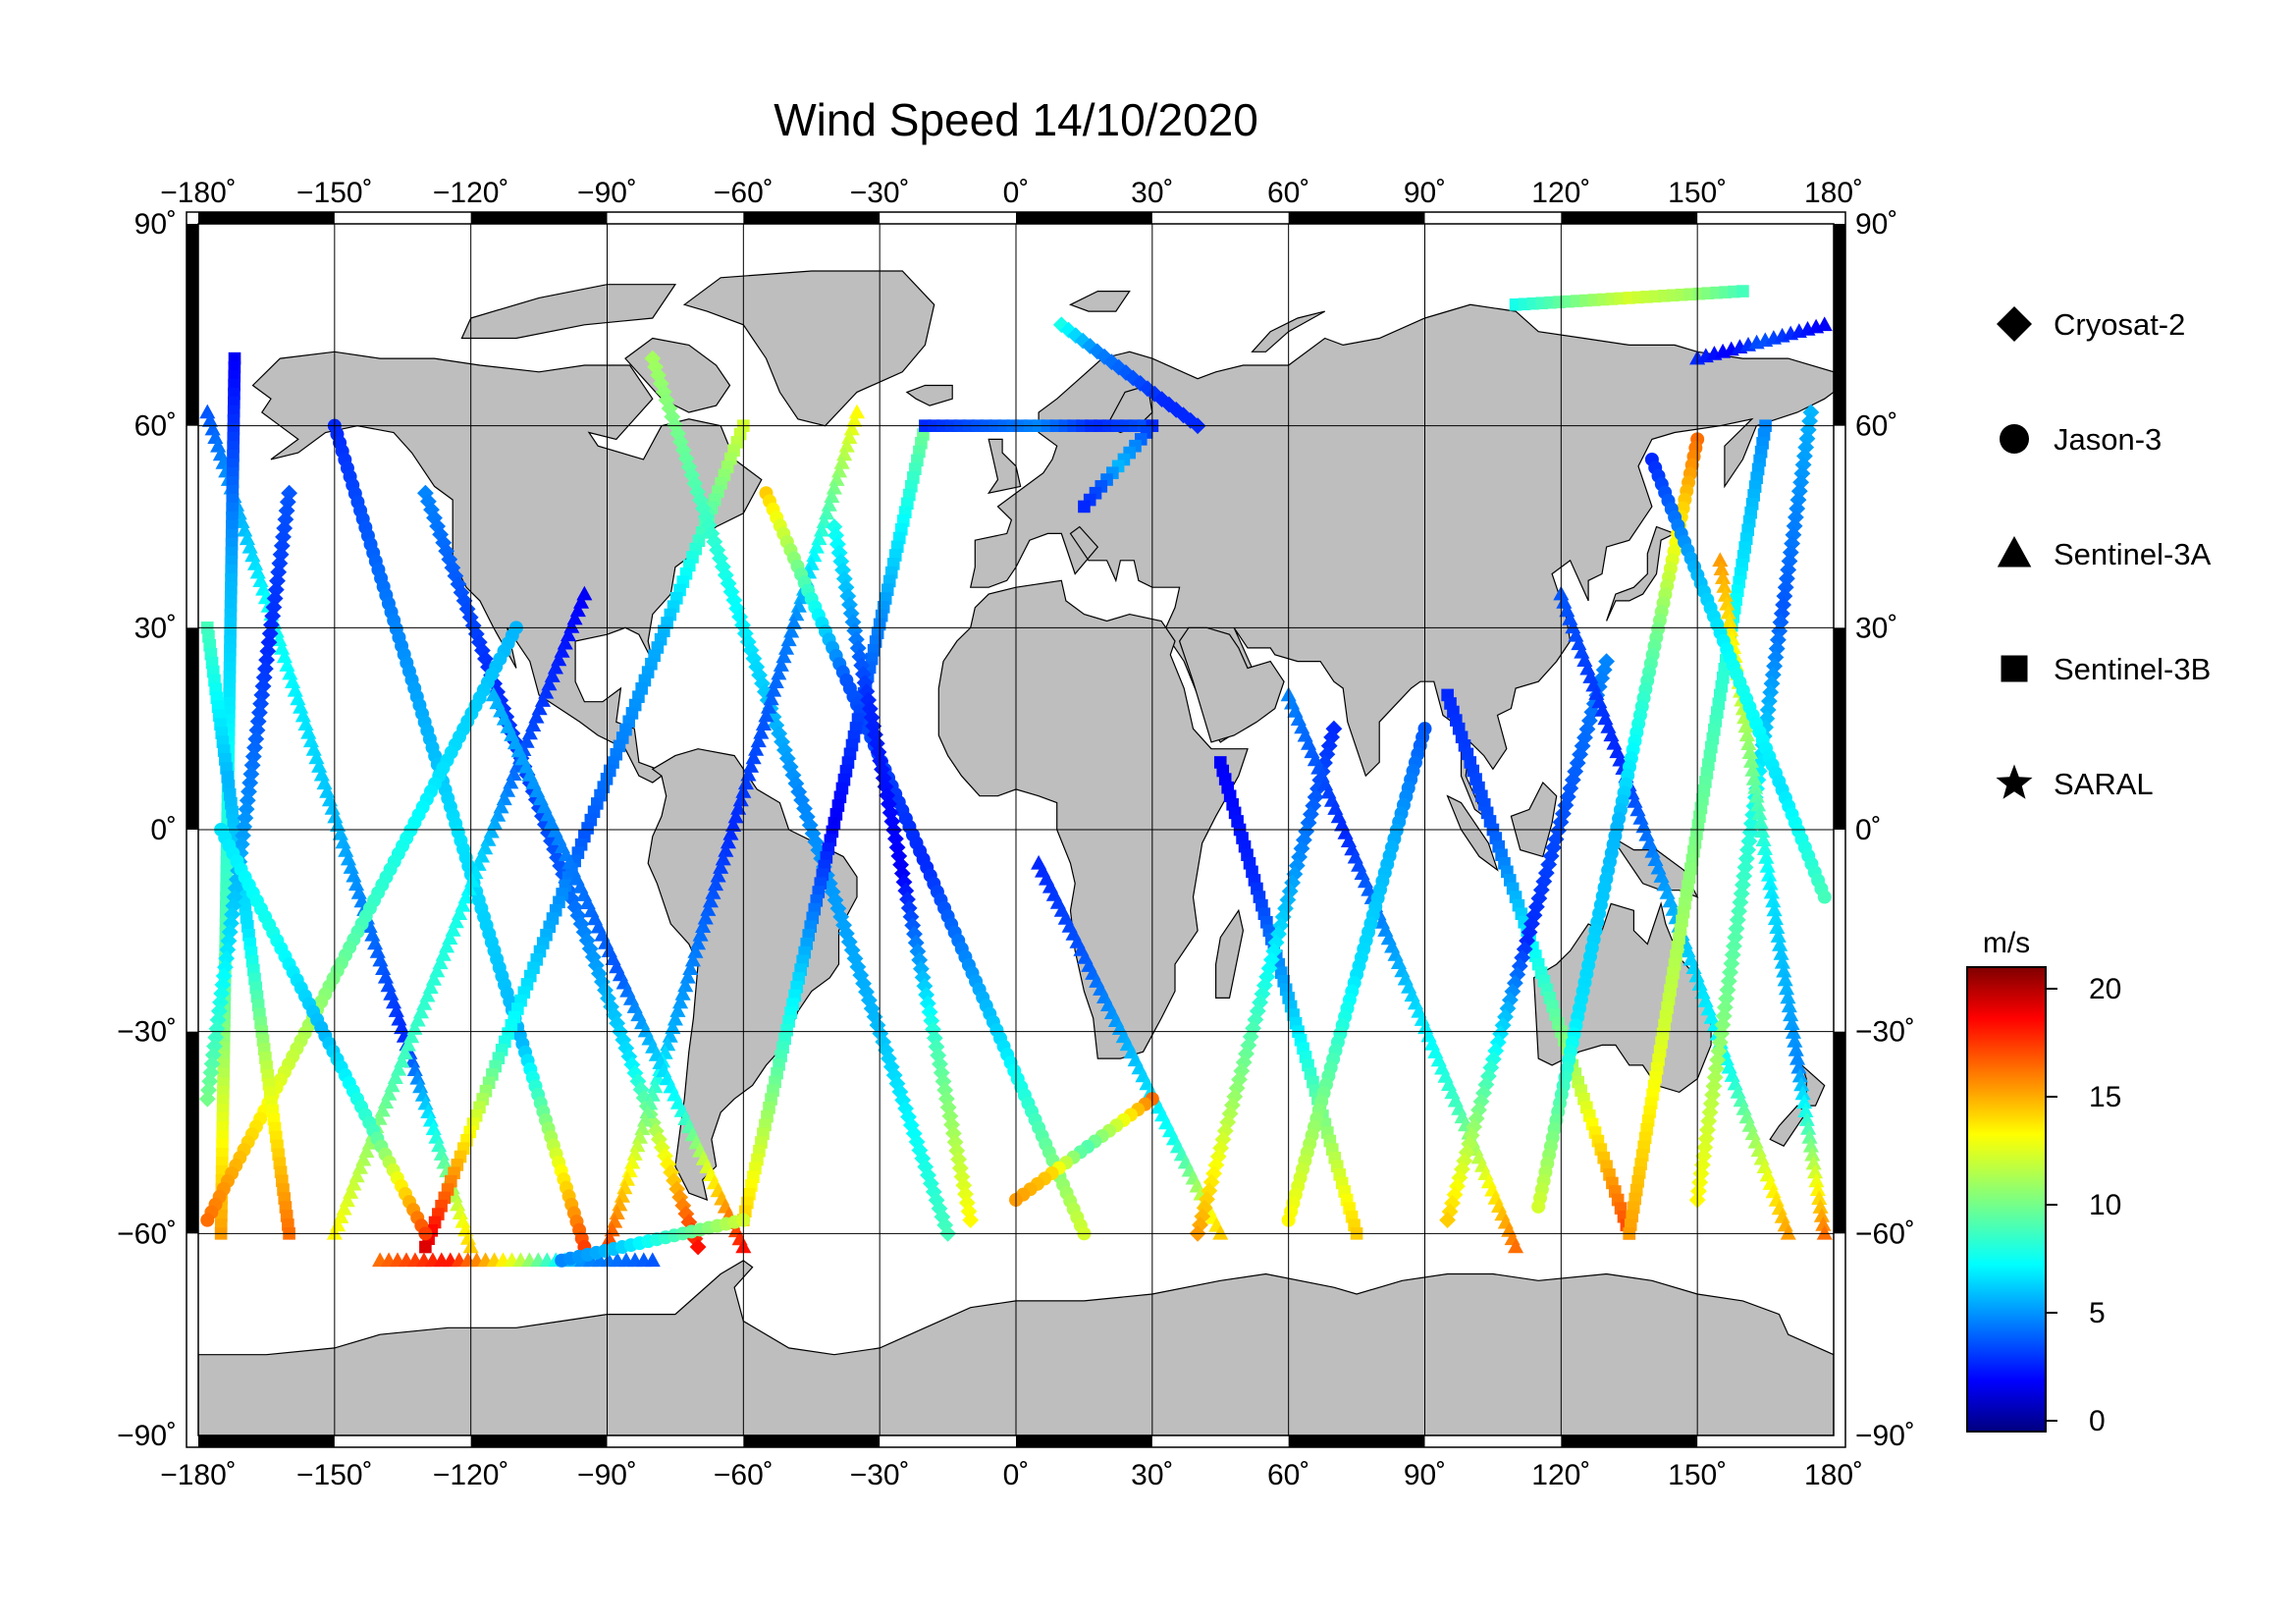 The image size is (2296, 1623). I want to click on lat-tick-label-left: −30˚, so click(147, 1032).